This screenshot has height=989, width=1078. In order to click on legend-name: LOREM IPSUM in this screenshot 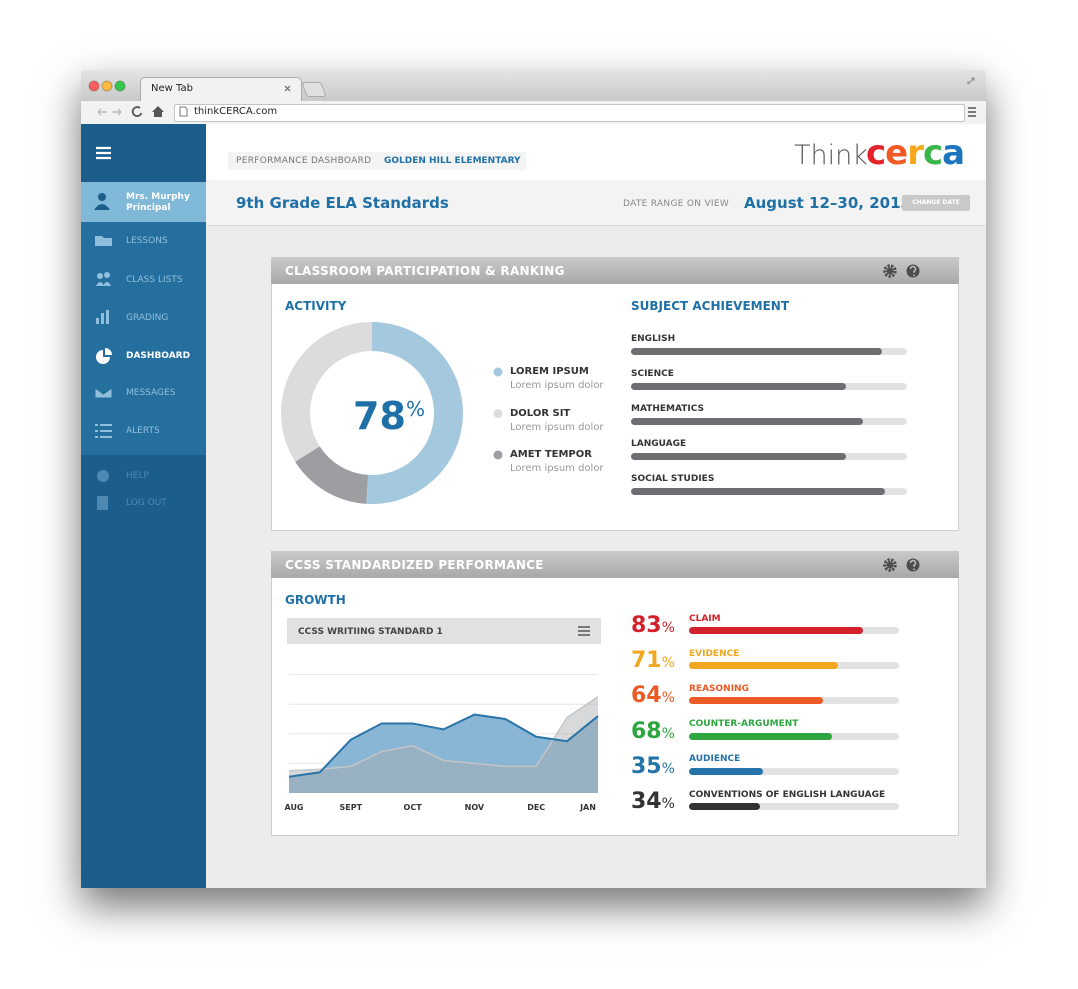, I will do `click(549, 371)`.